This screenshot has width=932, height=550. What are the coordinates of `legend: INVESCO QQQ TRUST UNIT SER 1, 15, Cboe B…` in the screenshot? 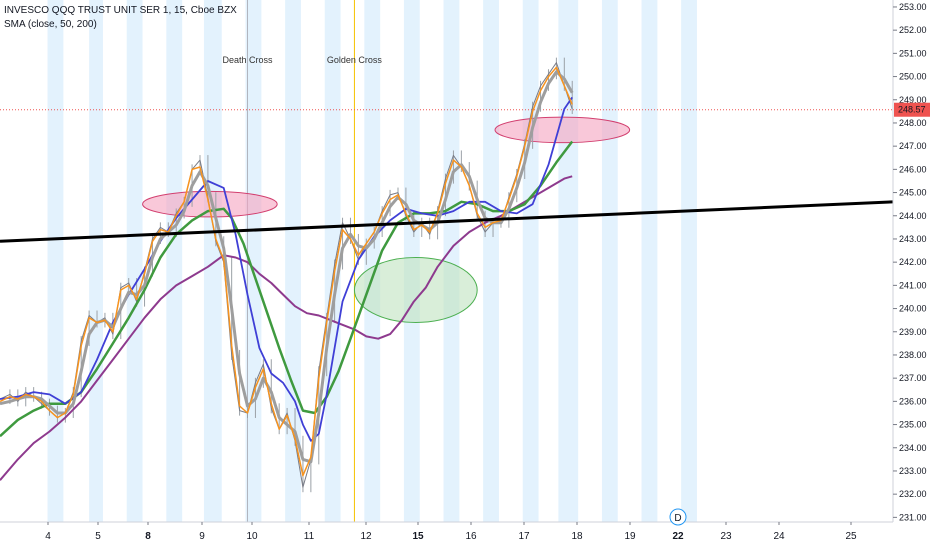 It's located at (120, 18).